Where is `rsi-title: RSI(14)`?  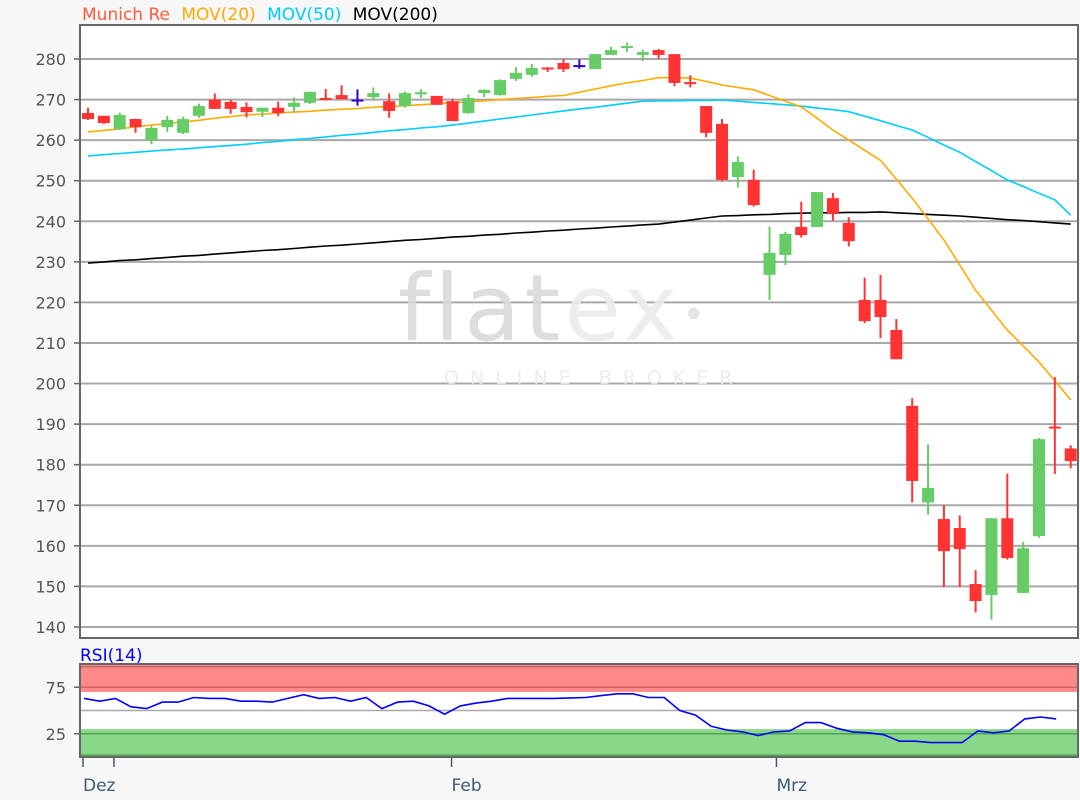 rsi-title: RSI(14) is located at coordinates (111, 656).